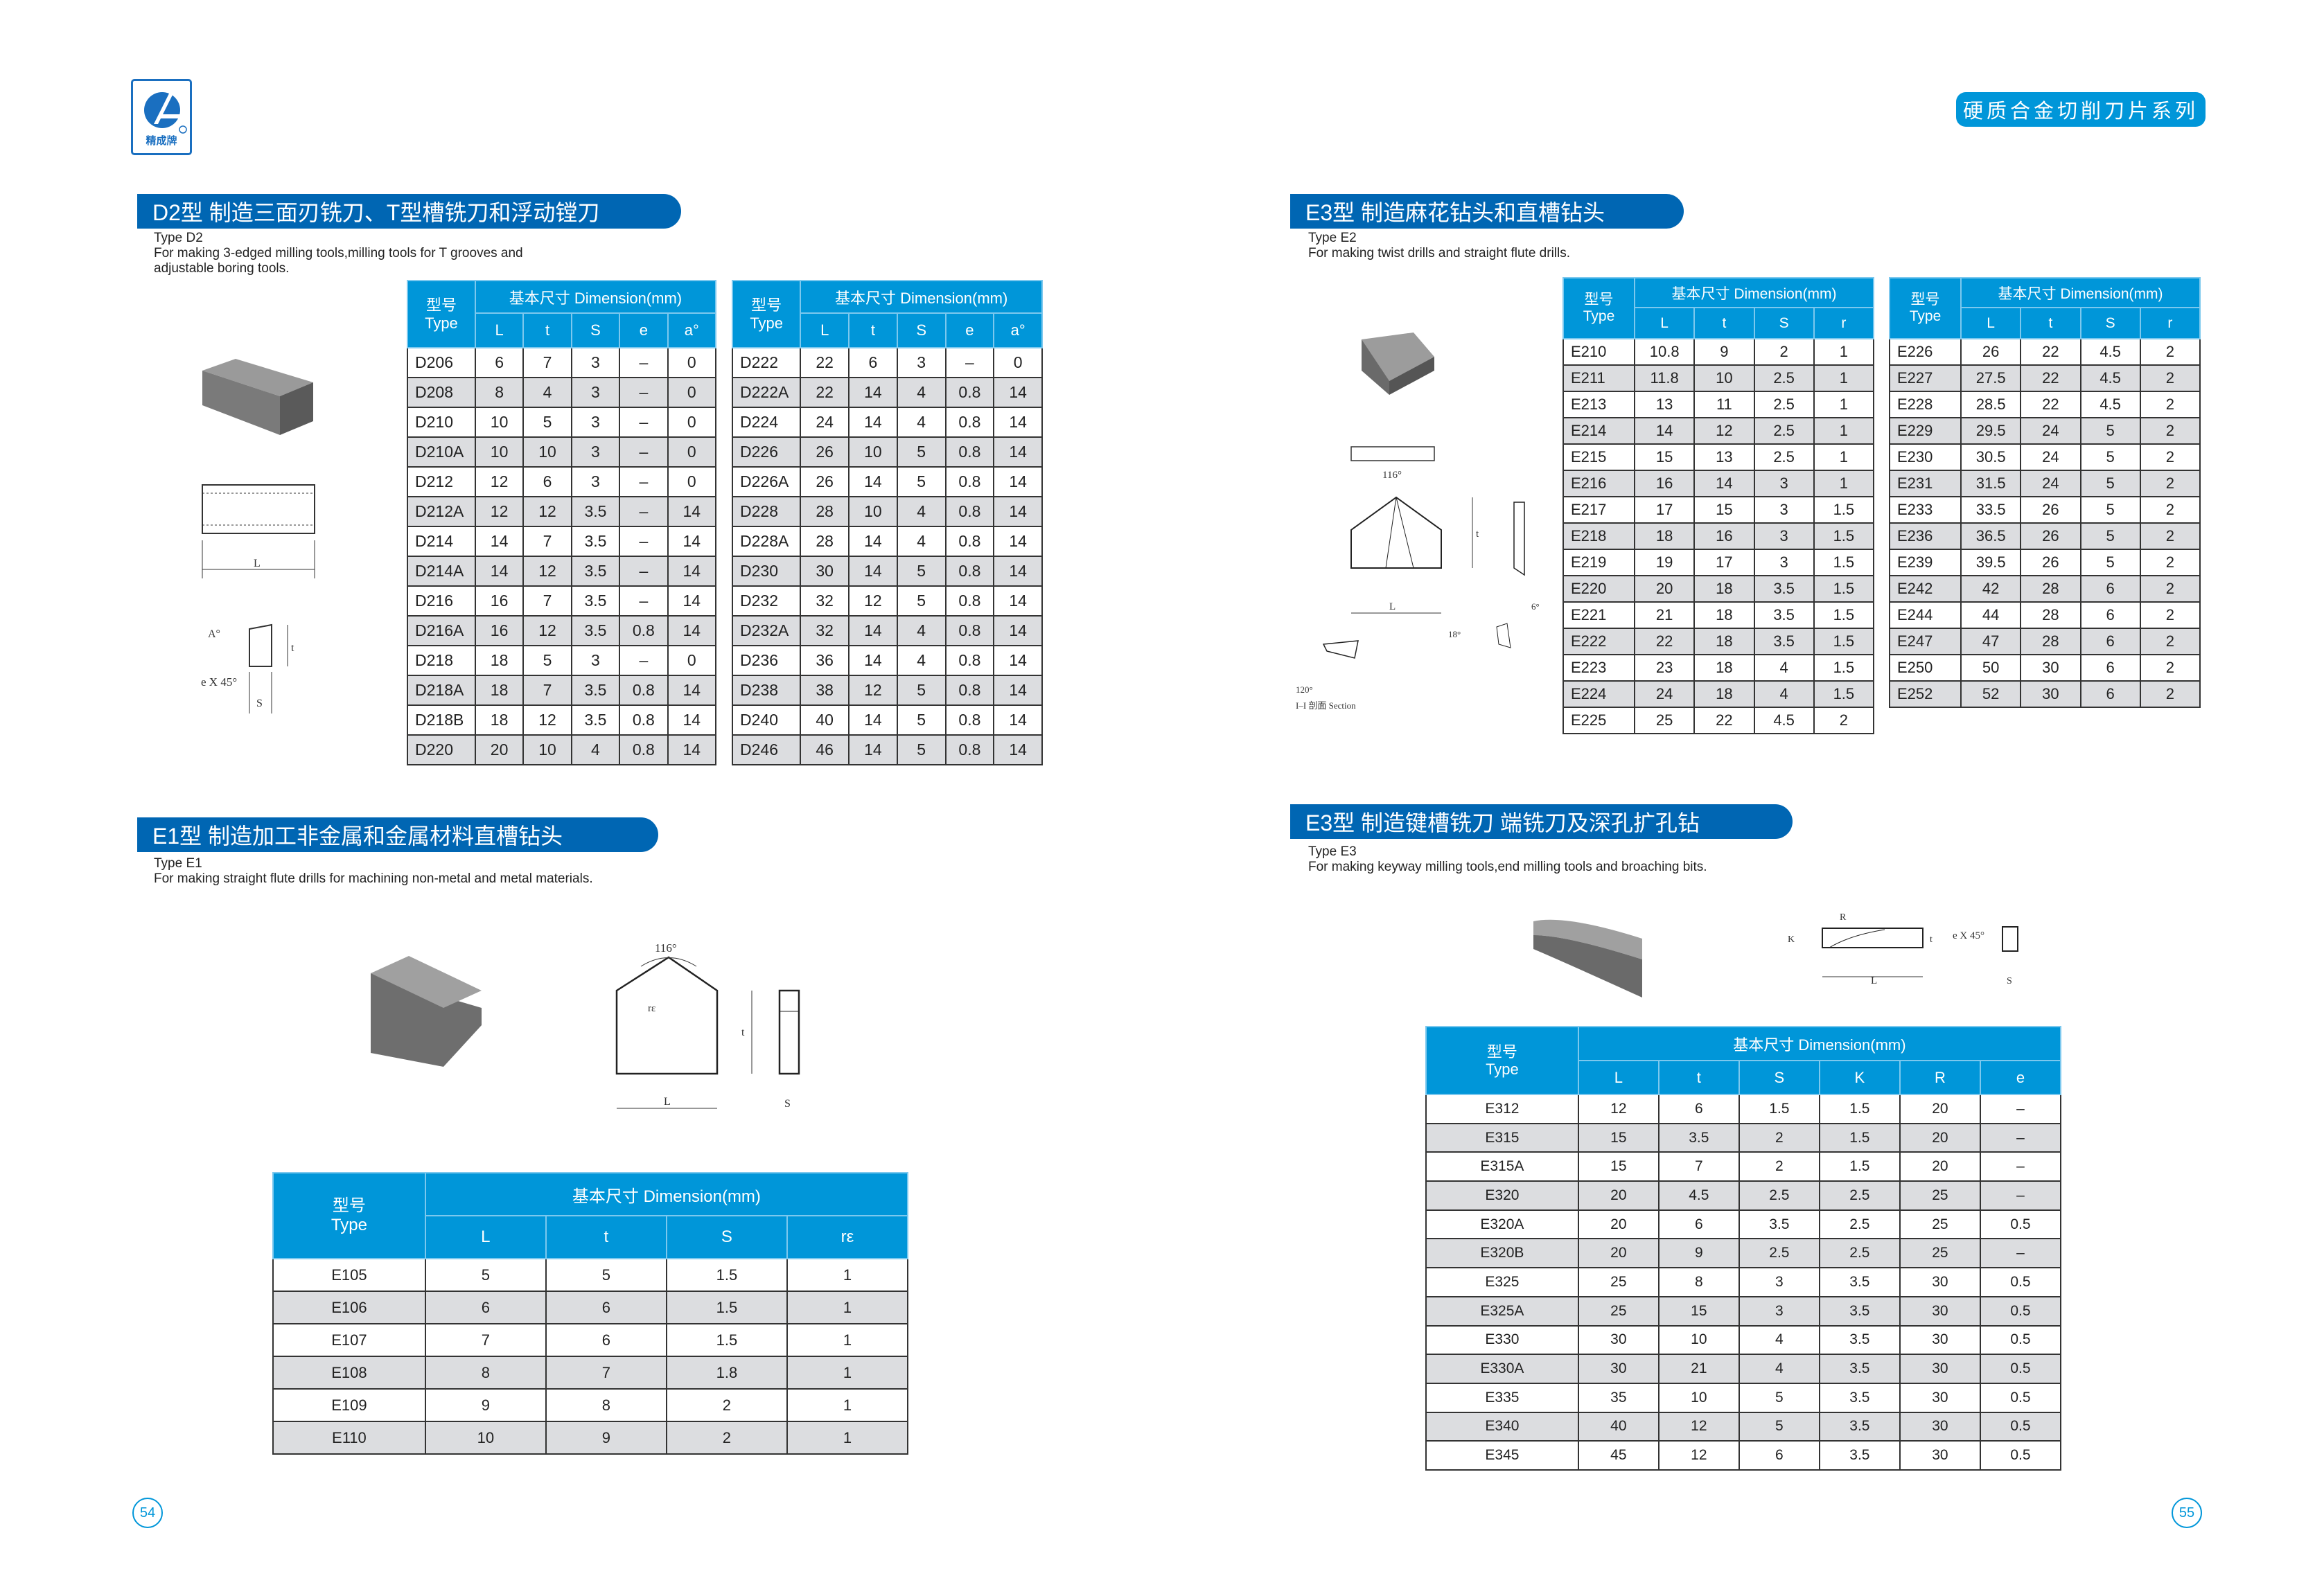  What do you see at coordinates (1784, 378) in the screenshot?
I see `value-cell: 2.5` at bounding box center [1784, 378].